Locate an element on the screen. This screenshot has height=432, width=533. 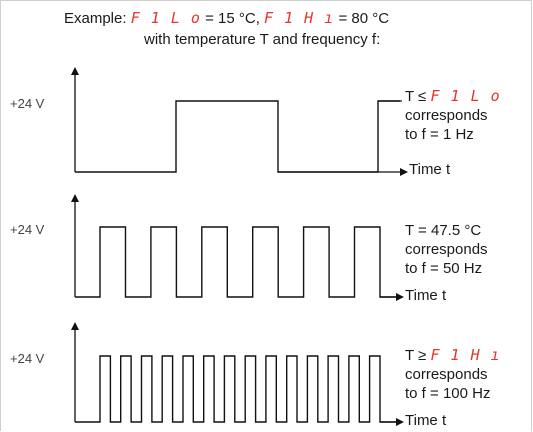
param-high-value: = 80 °C is located at coordinates (364, 18).